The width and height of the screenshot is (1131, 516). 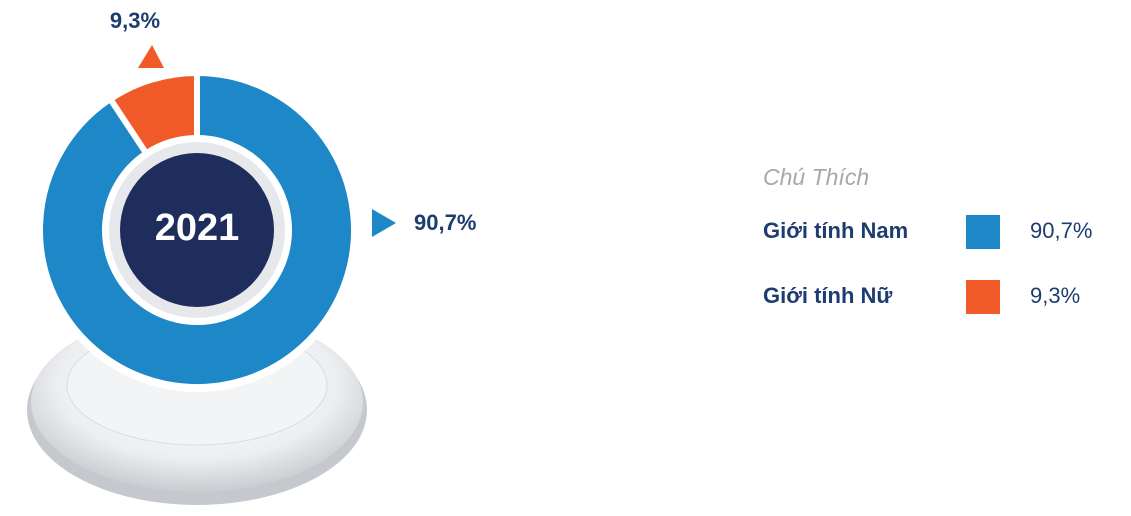 What do you see at coordinates (816, 177) in the screenshot?
I see `legend-title: Chú Thích` at bounding box center [816, 177].